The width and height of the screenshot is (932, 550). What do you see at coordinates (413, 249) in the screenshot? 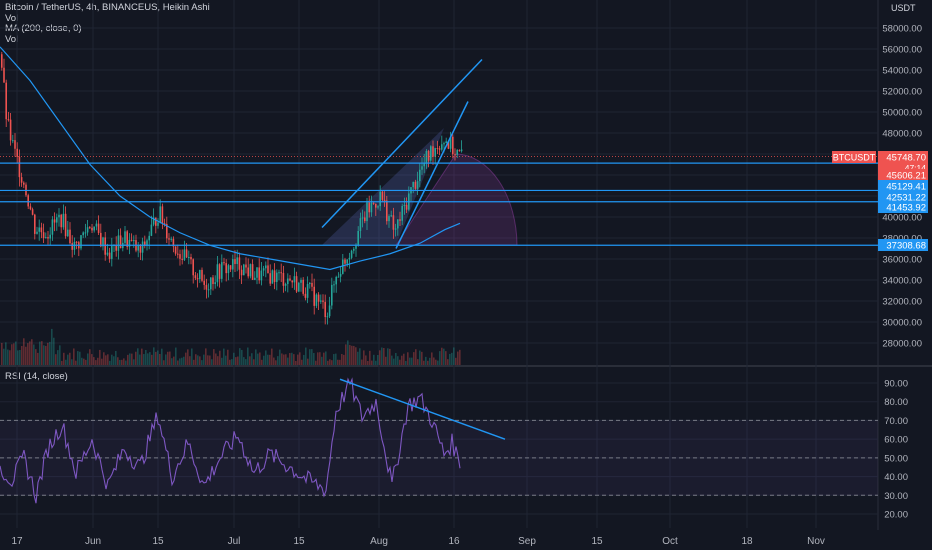
I see `trendlines` at bounding box center [413, 249].